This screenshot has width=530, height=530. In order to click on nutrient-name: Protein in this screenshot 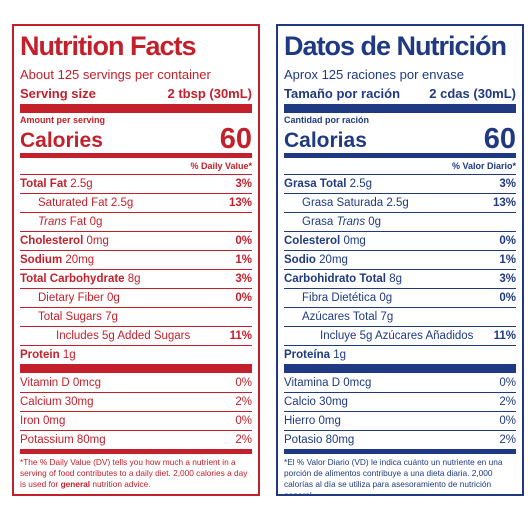, I will do `click(40, 355)`.